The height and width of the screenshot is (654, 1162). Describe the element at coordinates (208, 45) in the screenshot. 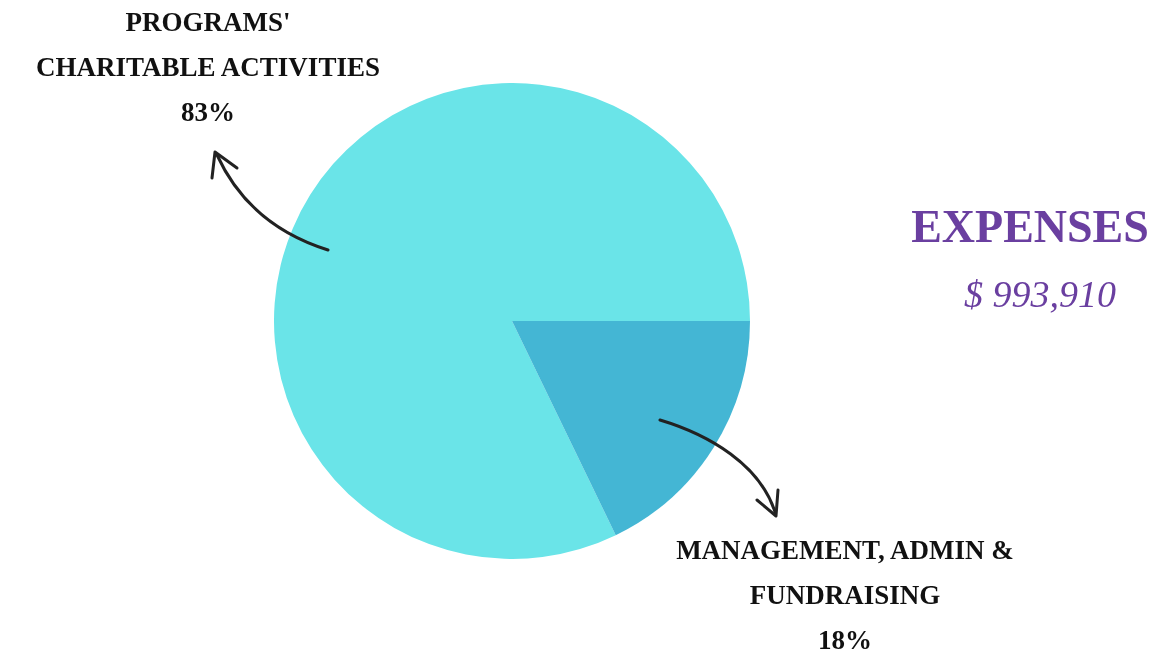

I see `slice-label: PROGRAMS' CHARITABLE ACTIVITIES` at that location.